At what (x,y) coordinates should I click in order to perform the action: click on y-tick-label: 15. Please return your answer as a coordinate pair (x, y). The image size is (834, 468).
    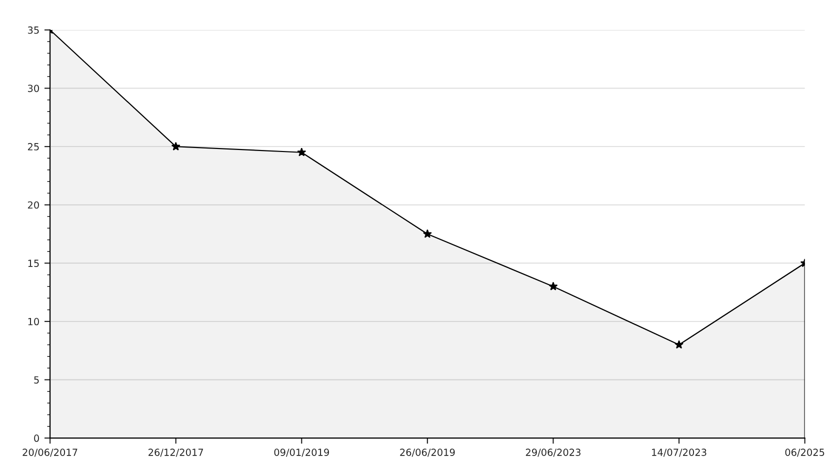
    Looking at the image, I should click on (33, 263).